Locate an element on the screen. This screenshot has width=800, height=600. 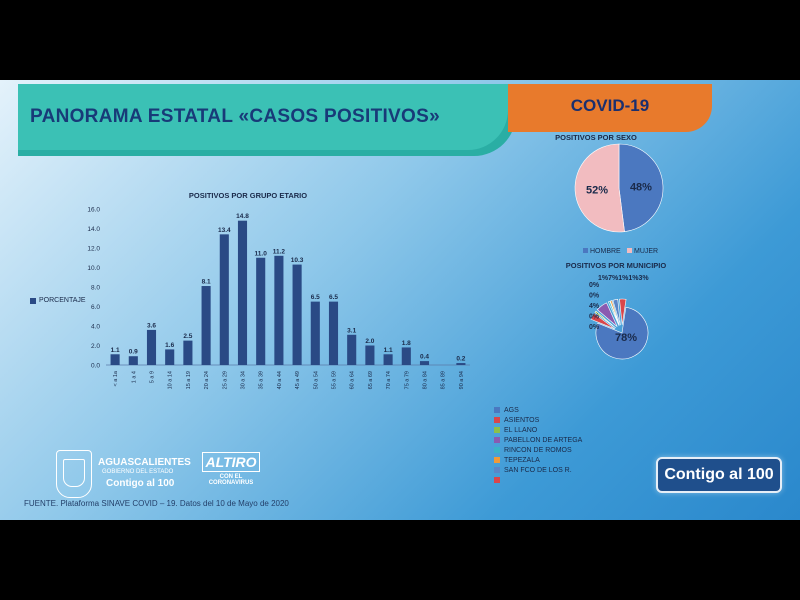
municipio-legend-label: RINCON DE ROMOS is located at coordinates (538, 450).